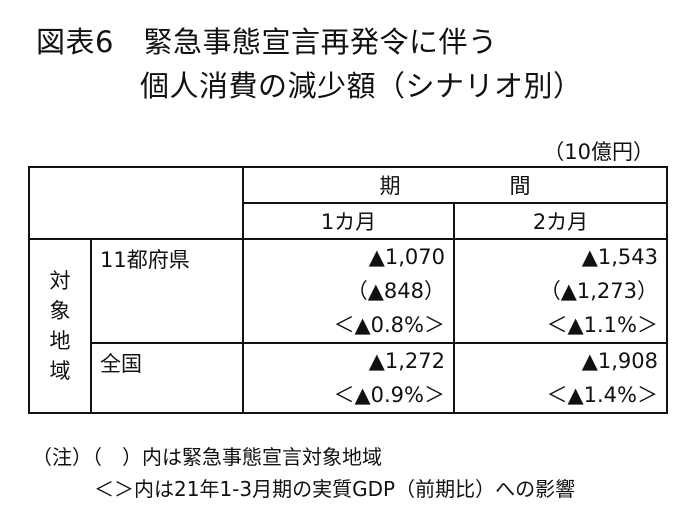  What do you see at coordinates (598, 152) in the screenshot?
I see `unit-label: （10億円）` at bounding box center [598, 152].